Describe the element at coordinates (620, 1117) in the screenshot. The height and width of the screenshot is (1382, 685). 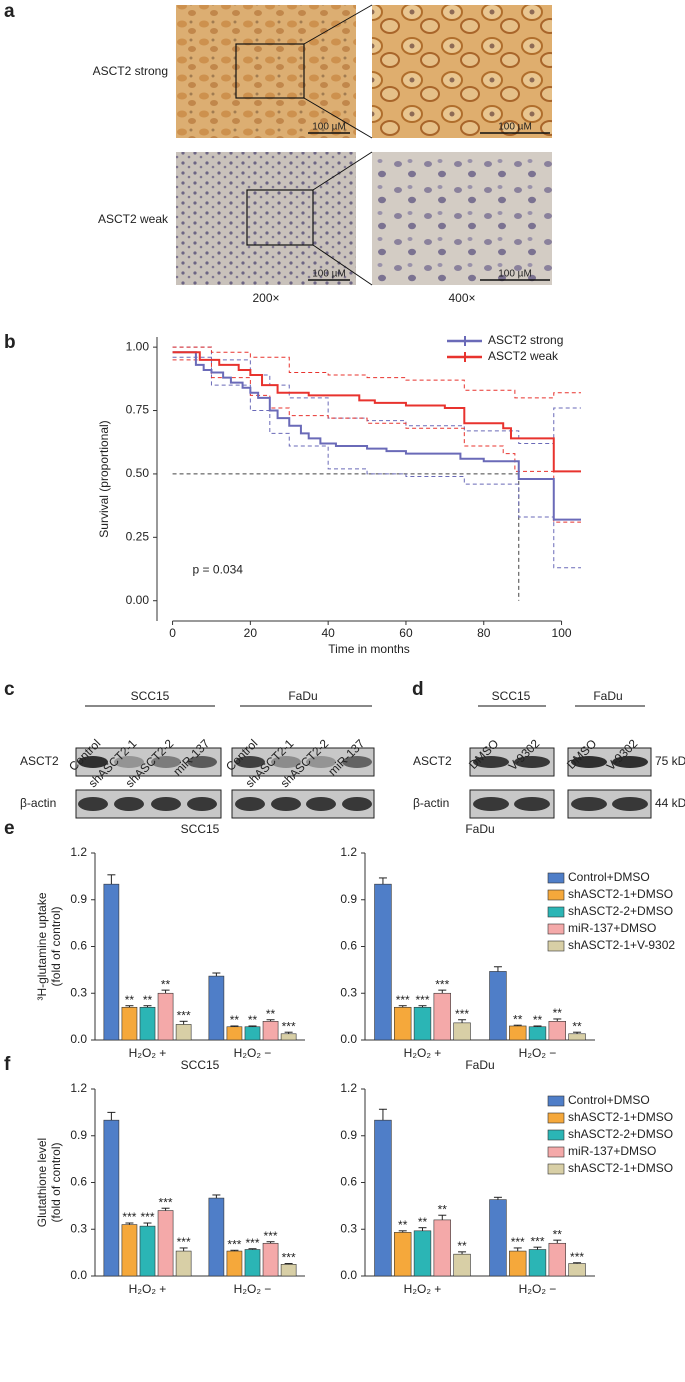
I see `legend-label: shASCT2-1+DMSO` at that location.